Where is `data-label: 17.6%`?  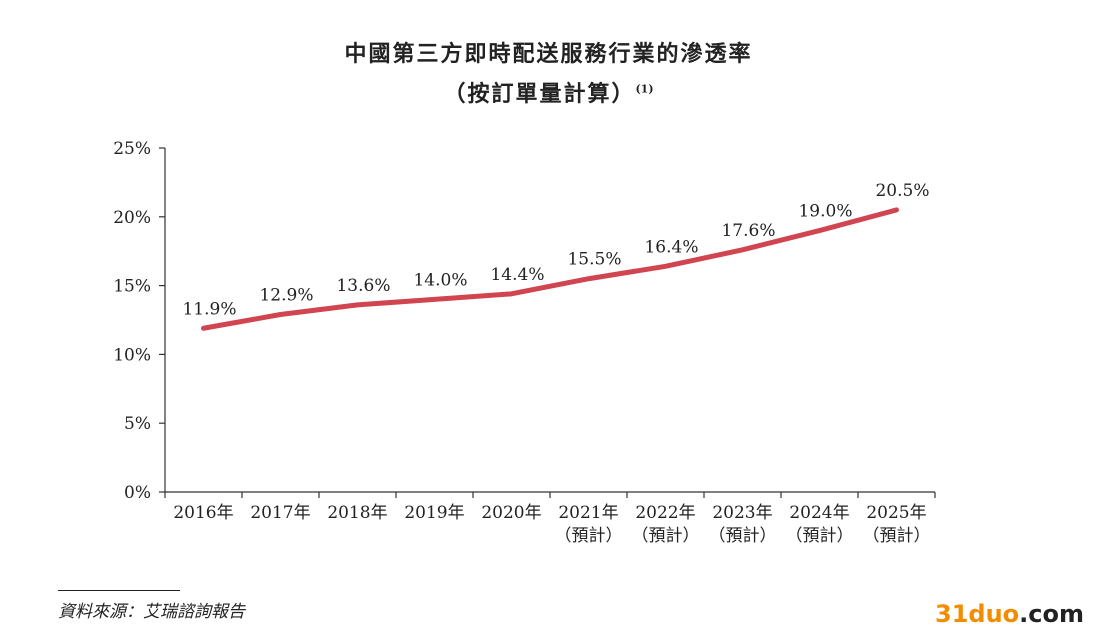 data-label: 17.6% is located at coordinates (748, 231).